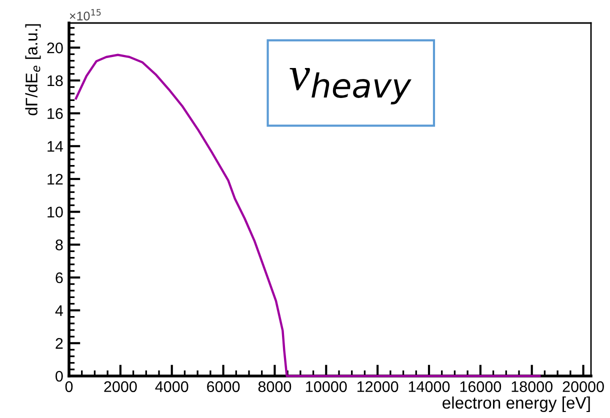  What do you see at coordinates (69, 386) in the screenshot?
I see `x-tick-label: 0` at bounding box center [69, 386].